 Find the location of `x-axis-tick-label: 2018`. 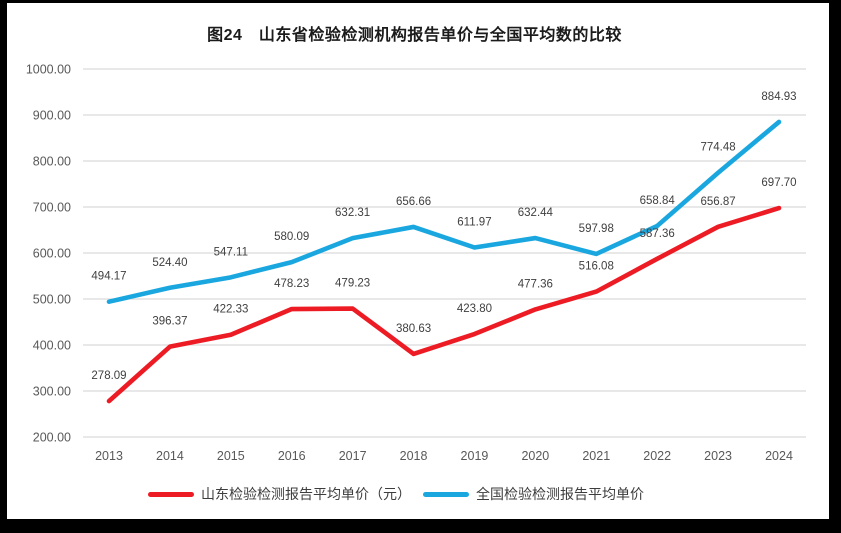

x-axis-tick-label: 2018 is located at coordinates (414, 456).